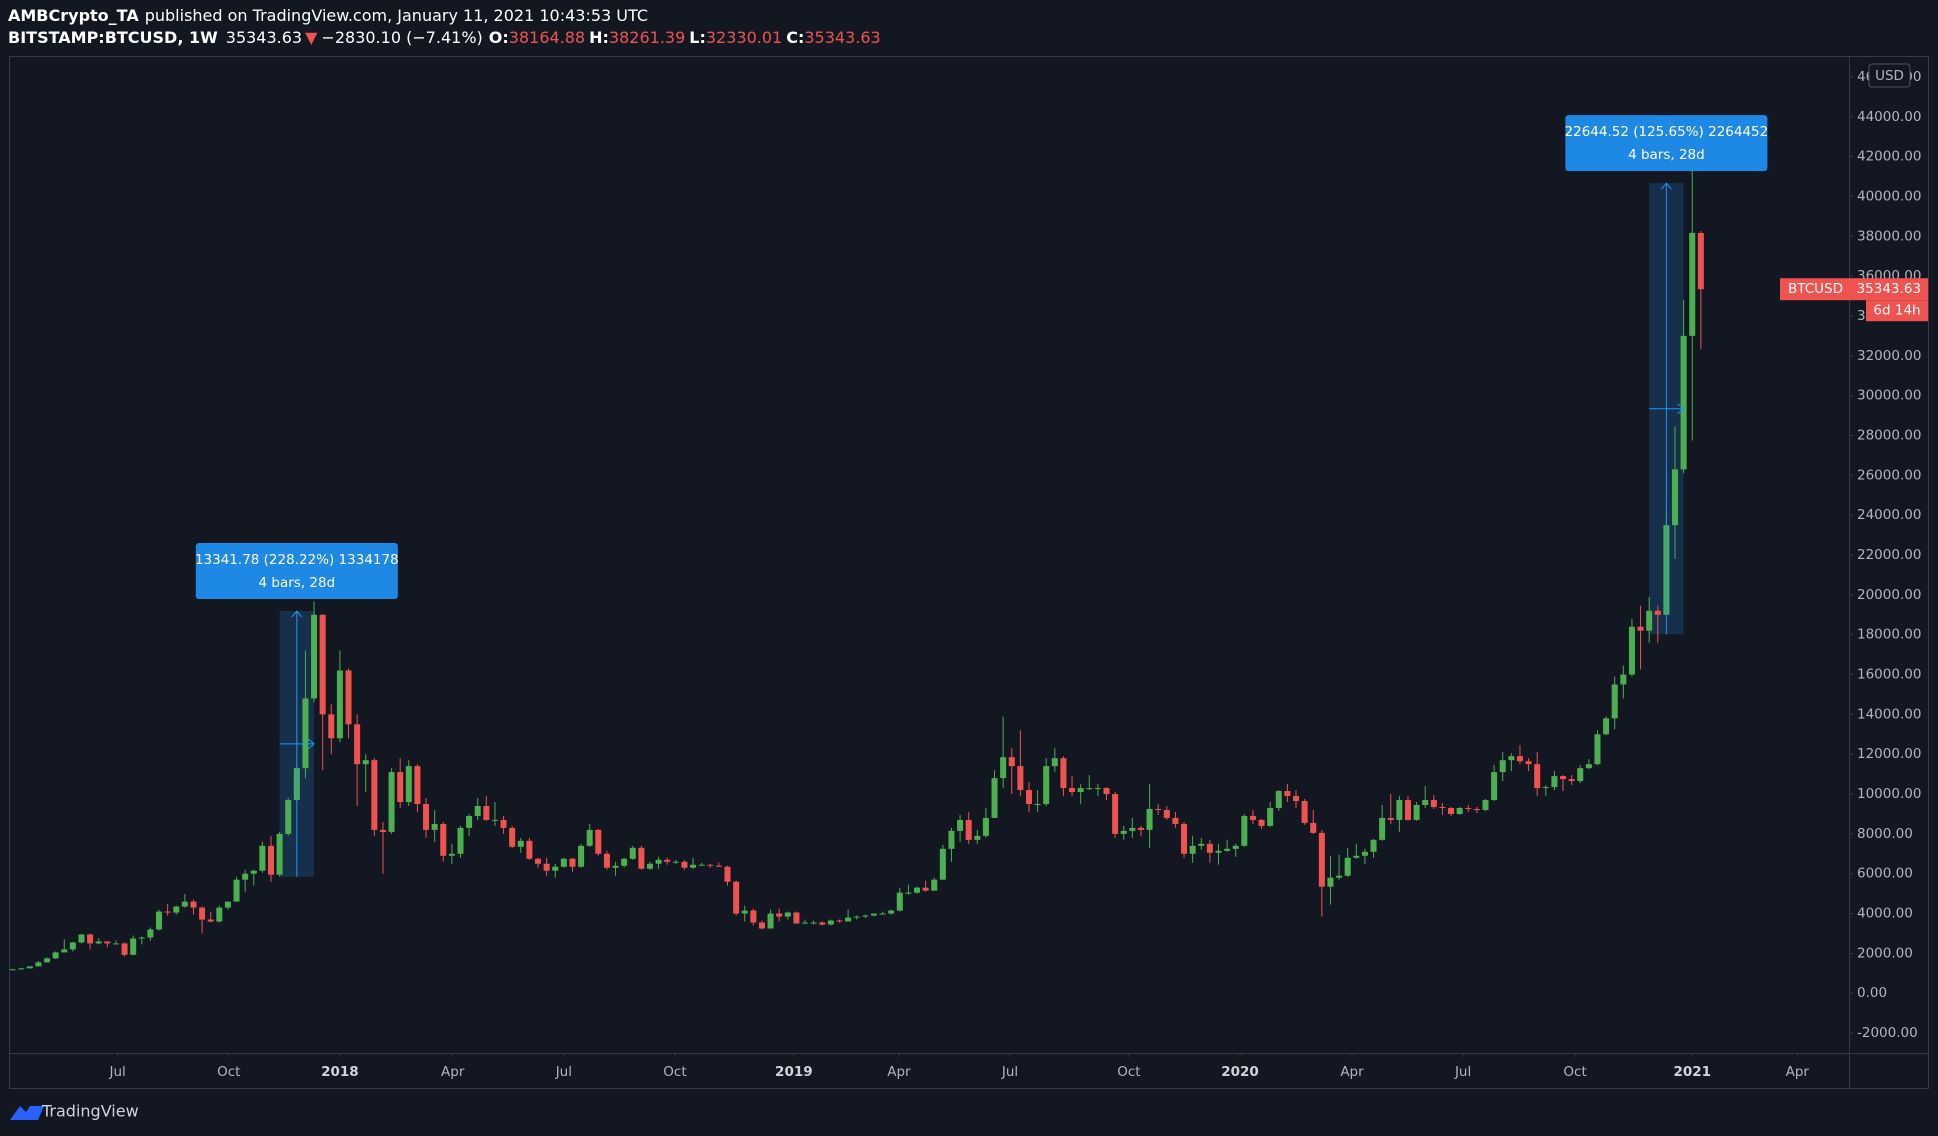  What do you see at coordinates (794, 1072) in the screenshot?
I see `x-tick-label: 2019` at bounding box center [794, 1072].